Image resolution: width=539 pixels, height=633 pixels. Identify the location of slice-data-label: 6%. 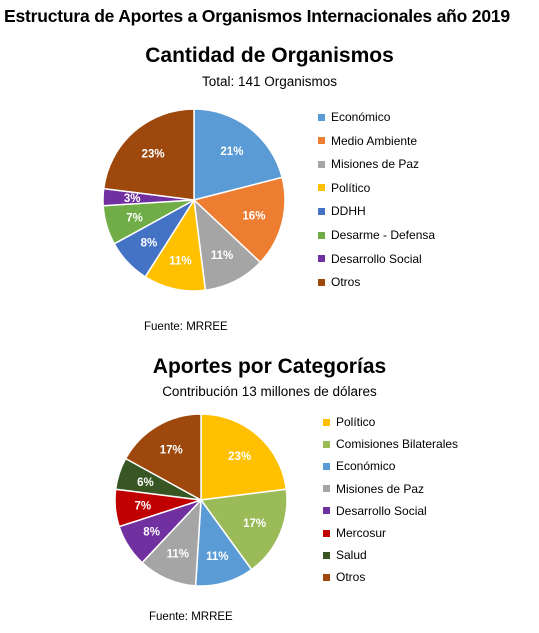
(145, 483).